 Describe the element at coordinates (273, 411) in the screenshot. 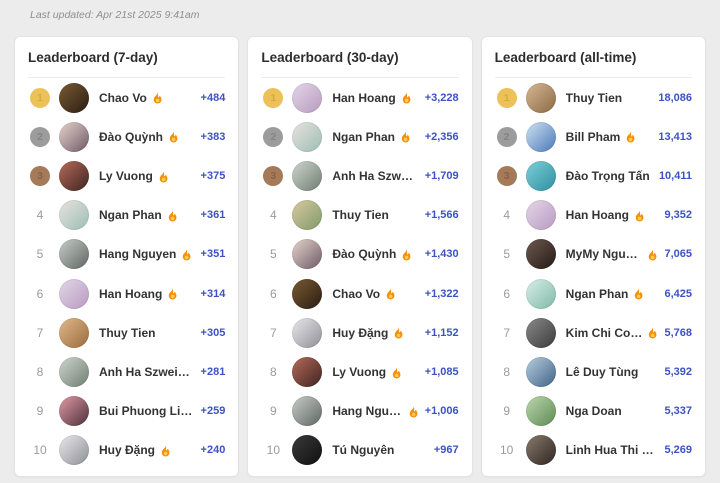

I see `rank-badge: 9` at that location.